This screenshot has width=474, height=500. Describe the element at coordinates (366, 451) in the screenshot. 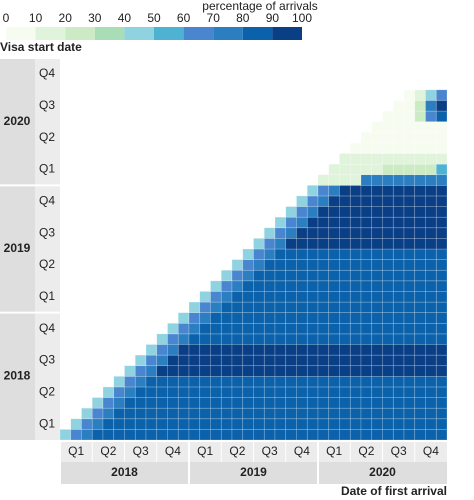

I see `x-quarter-label: Q2` at that location.